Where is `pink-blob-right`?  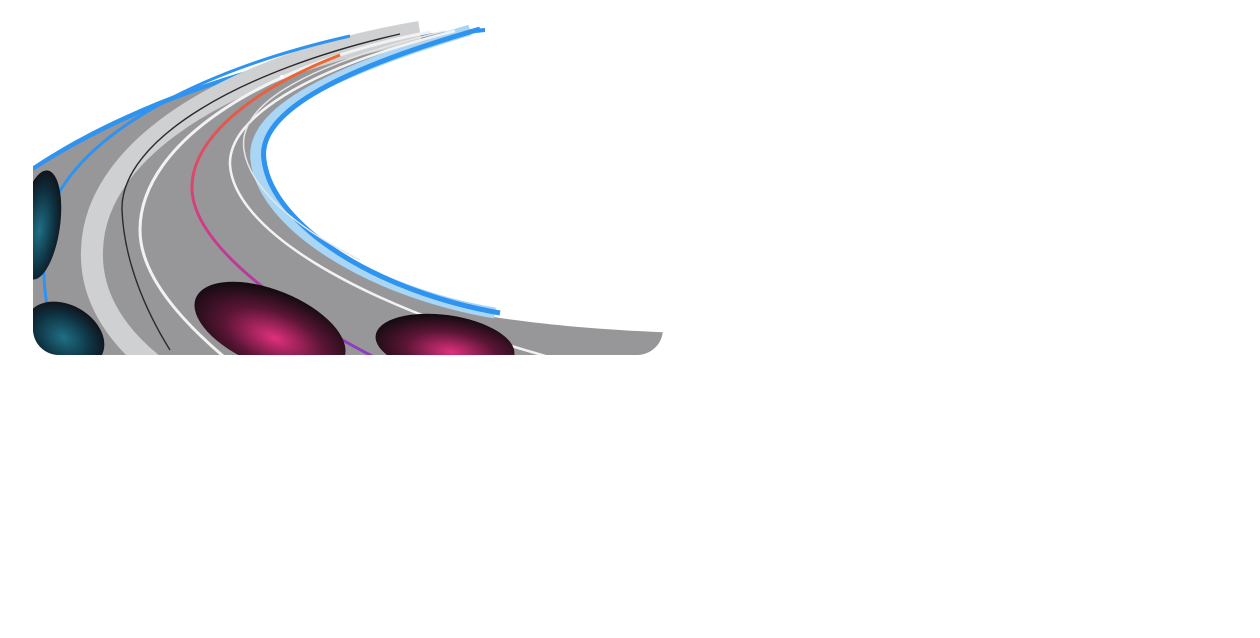
pink-blob-right is located at coordinates (445, 334).